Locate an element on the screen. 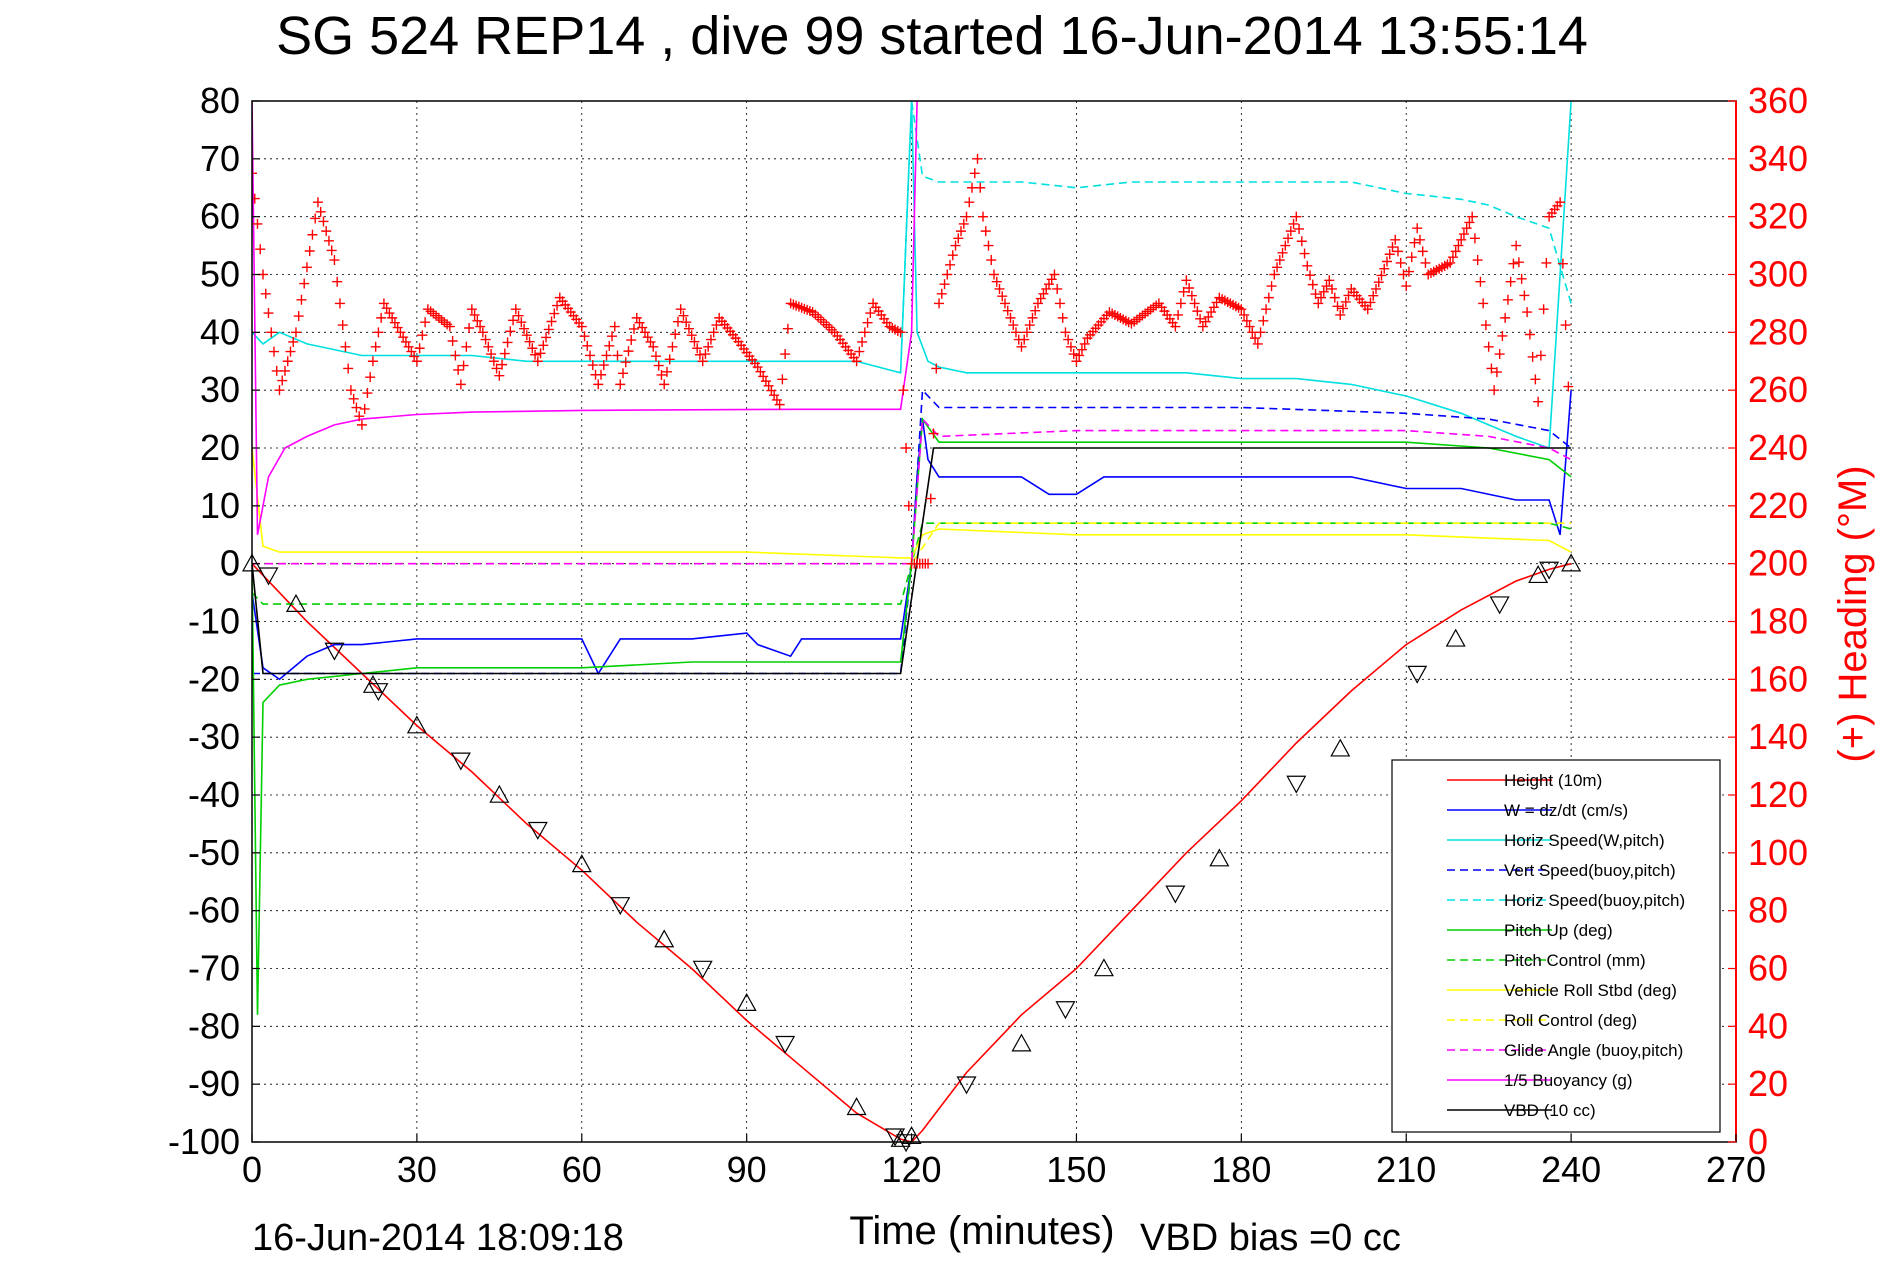 The image size is (1891, 1262). y-tick-label: 60 is located at coordinates (220, 216).